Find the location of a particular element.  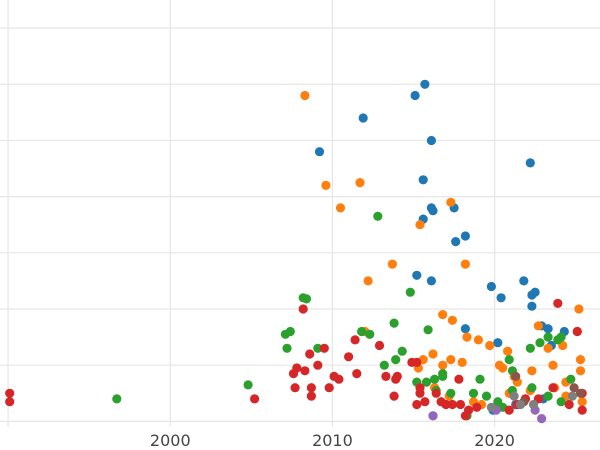

x-tick-label: 2000 is located at coordinates (170, 440).